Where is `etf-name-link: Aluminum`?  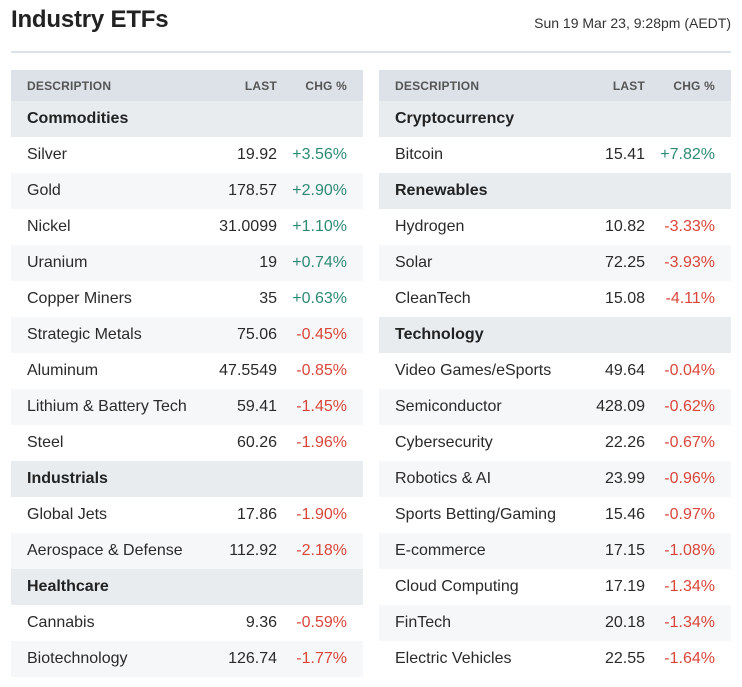
etf-name-link: Aluminum is located at coordinates (63, 370).